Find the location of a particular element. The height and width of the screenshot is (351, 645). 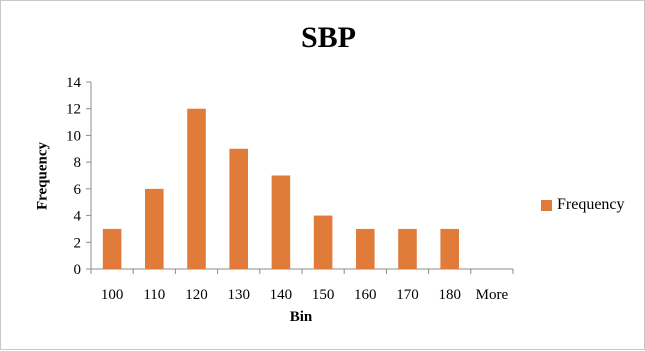

x-tick-label: 140 is located at coordinates (281, 295).